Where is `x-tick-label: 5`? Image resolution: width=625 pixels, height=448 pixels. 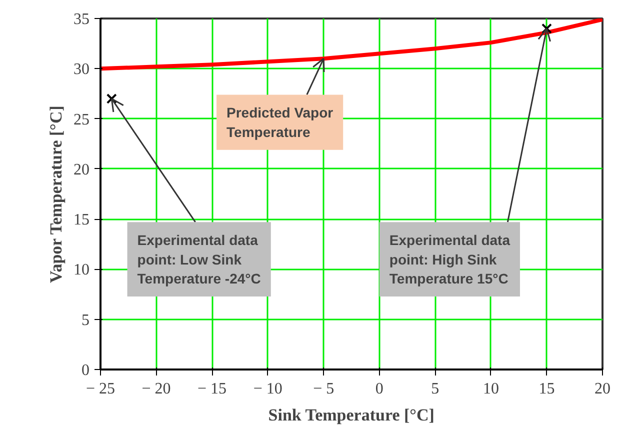
x-tick-label: 5 is located at coordinates (435, 389).